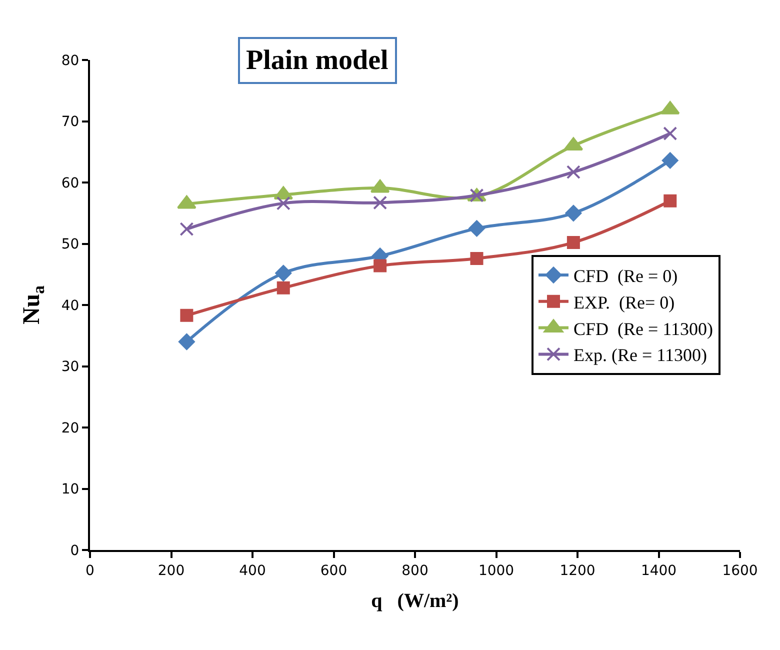  What do you see at coordinates (578, 570) in the screenshot?
I see `x-tick-label: 1200` at bounding box center [578, 570].